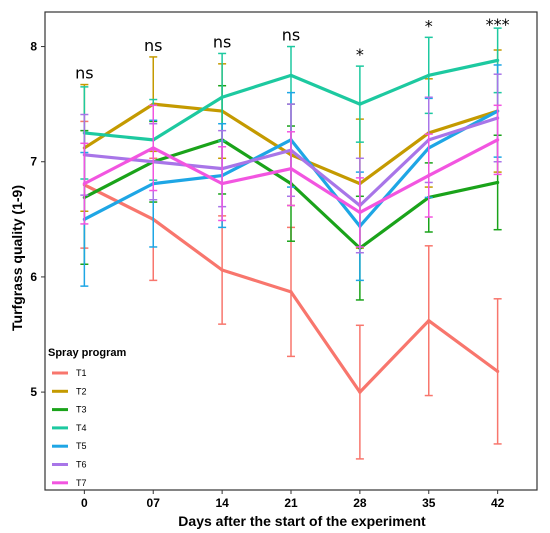  I want to click on x-axis-title: Days after the start of the experiment, so click(302, 521).